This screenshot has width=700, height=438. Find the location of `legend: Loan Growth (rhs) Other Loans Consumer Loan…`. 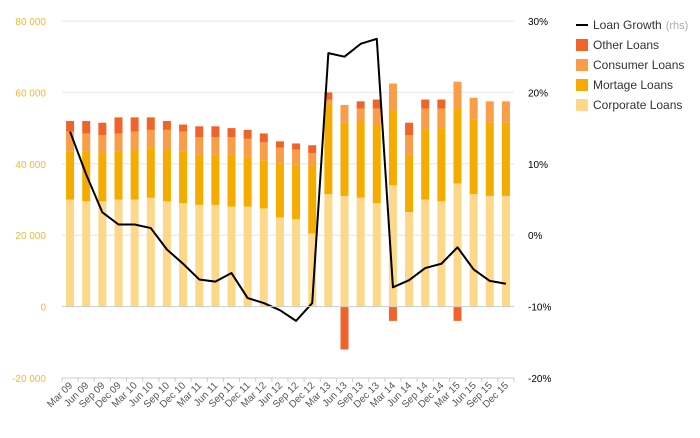

legend: Loan Growth (rhs) Other Loans Consumer Loan… is located at coordinates (632, 65).